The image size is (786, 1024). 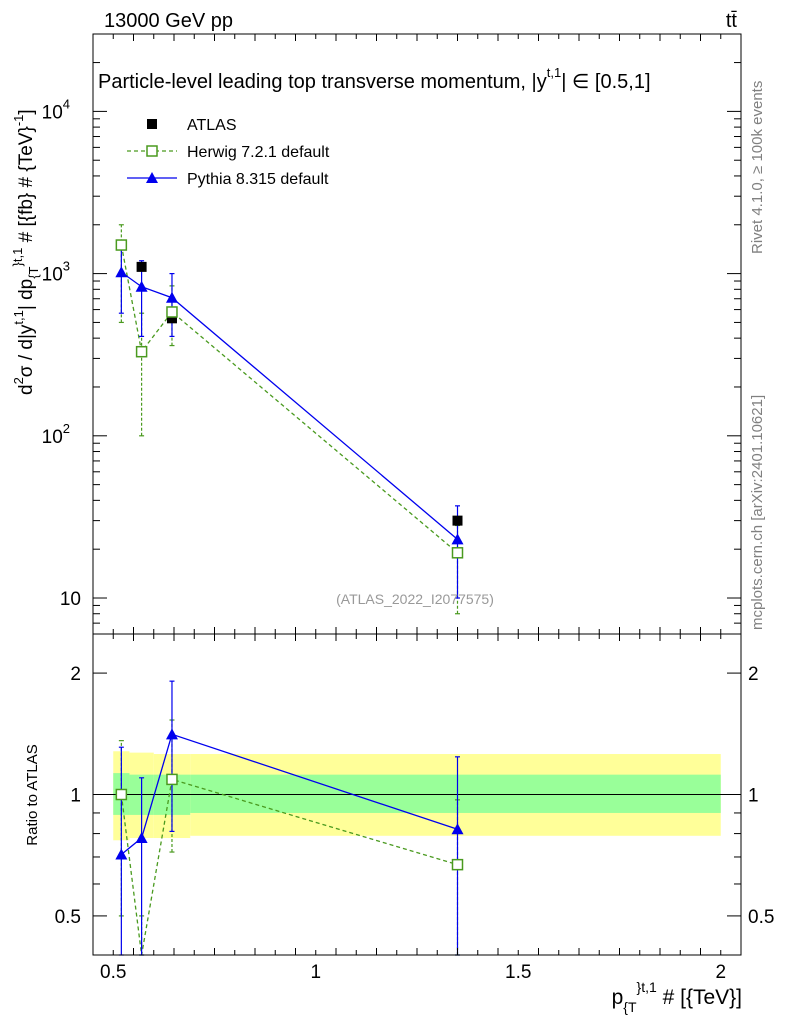 What do you see at coordinates (753, 674) in the screenshot?
I see `ratio-ytick-label-right-2: 2` at bounding box center [753, 674].